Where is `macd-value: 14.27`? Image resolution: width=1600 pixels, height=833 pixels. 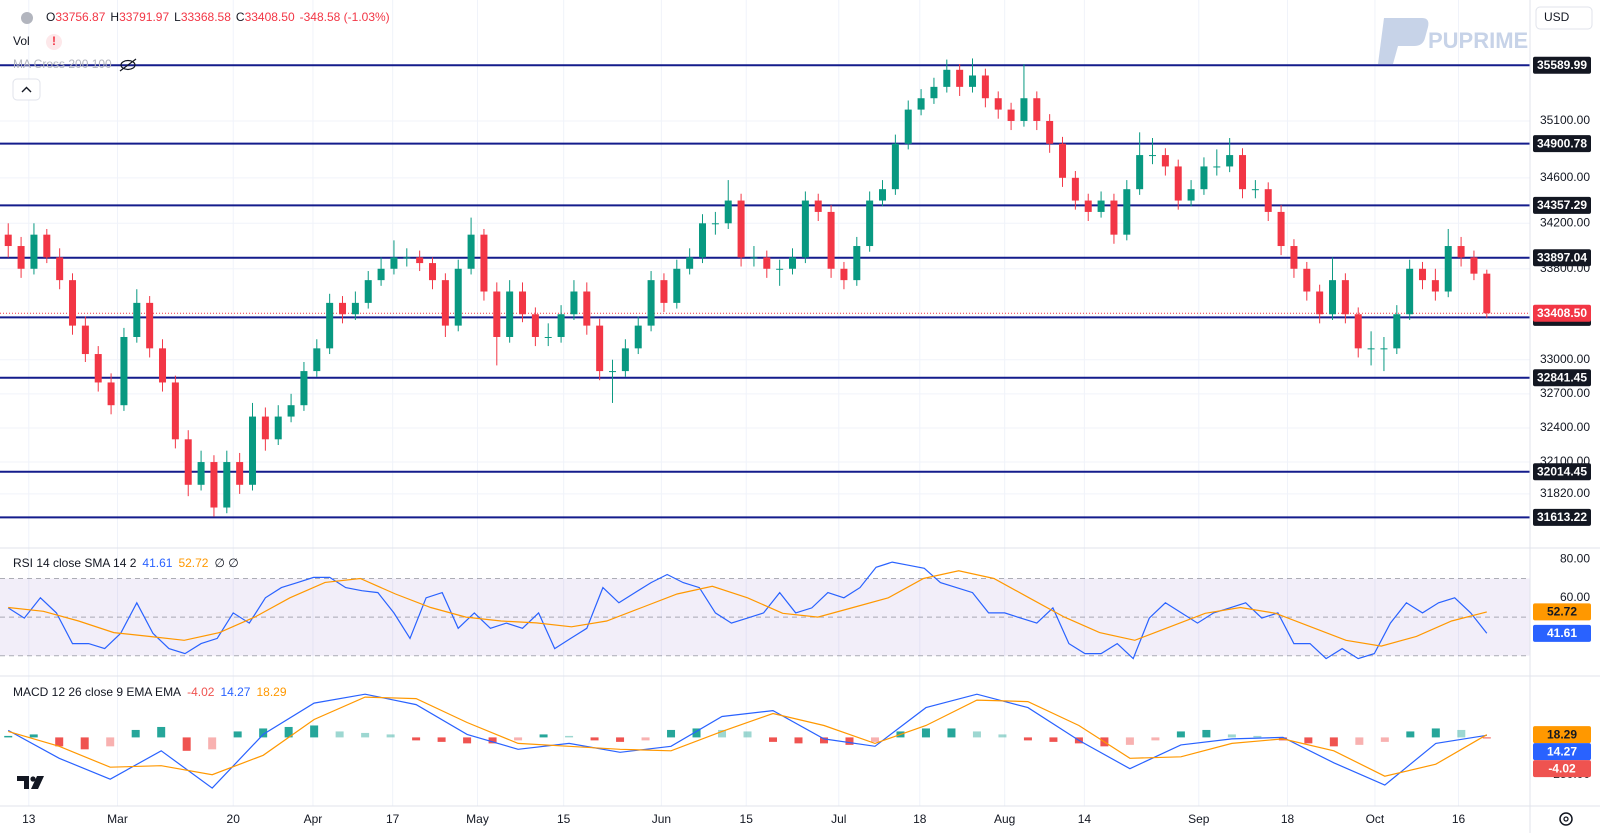 macd-value: 14.27 is located at coordinates (235, 692).